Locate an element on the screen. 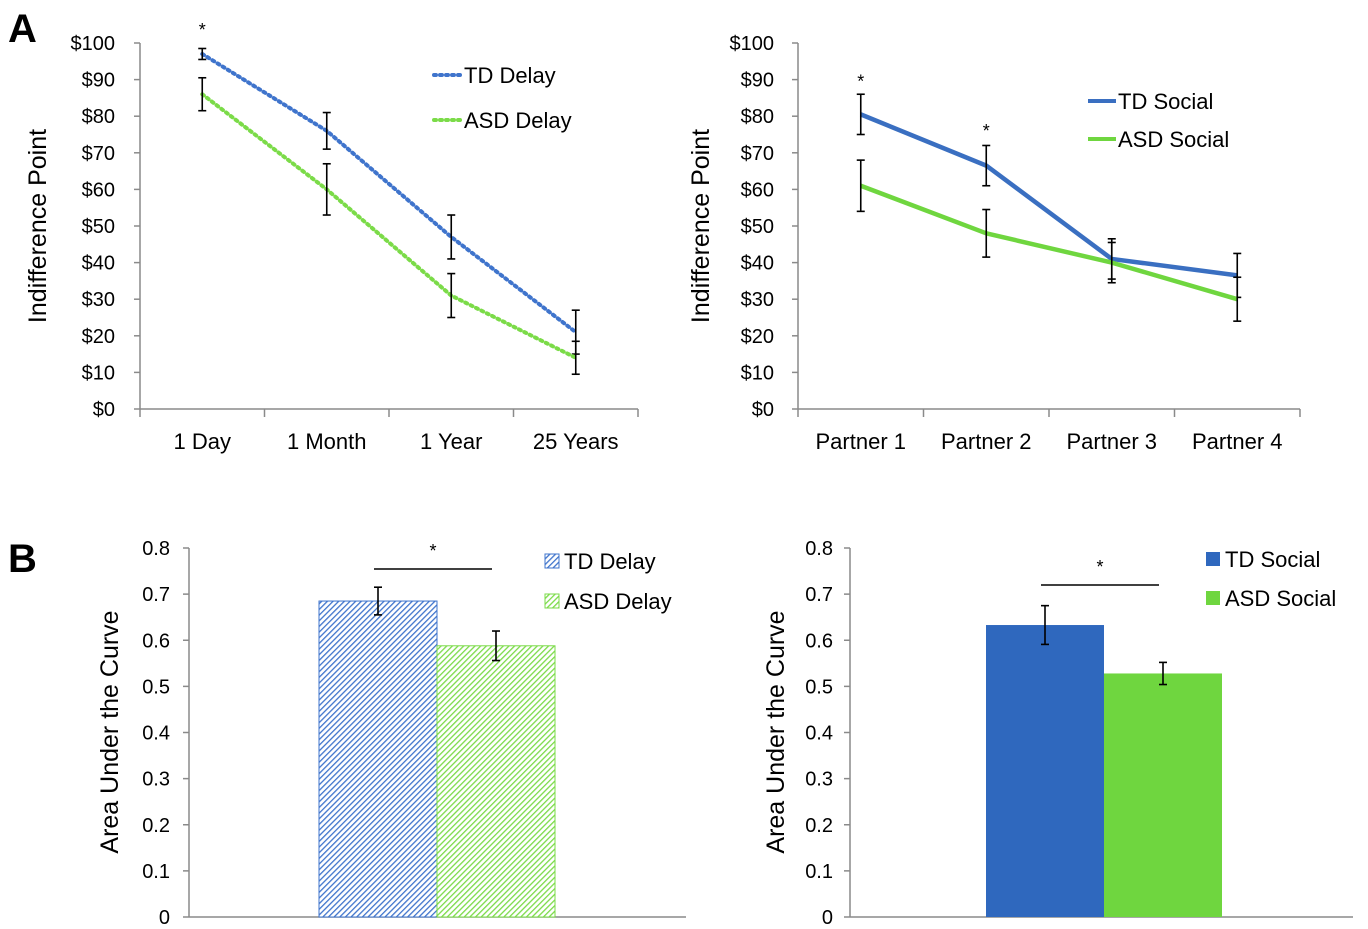 This screenshot has height=929, width=1368. social-line-y-tick-label: $30 is located at coordinates (757, 300).